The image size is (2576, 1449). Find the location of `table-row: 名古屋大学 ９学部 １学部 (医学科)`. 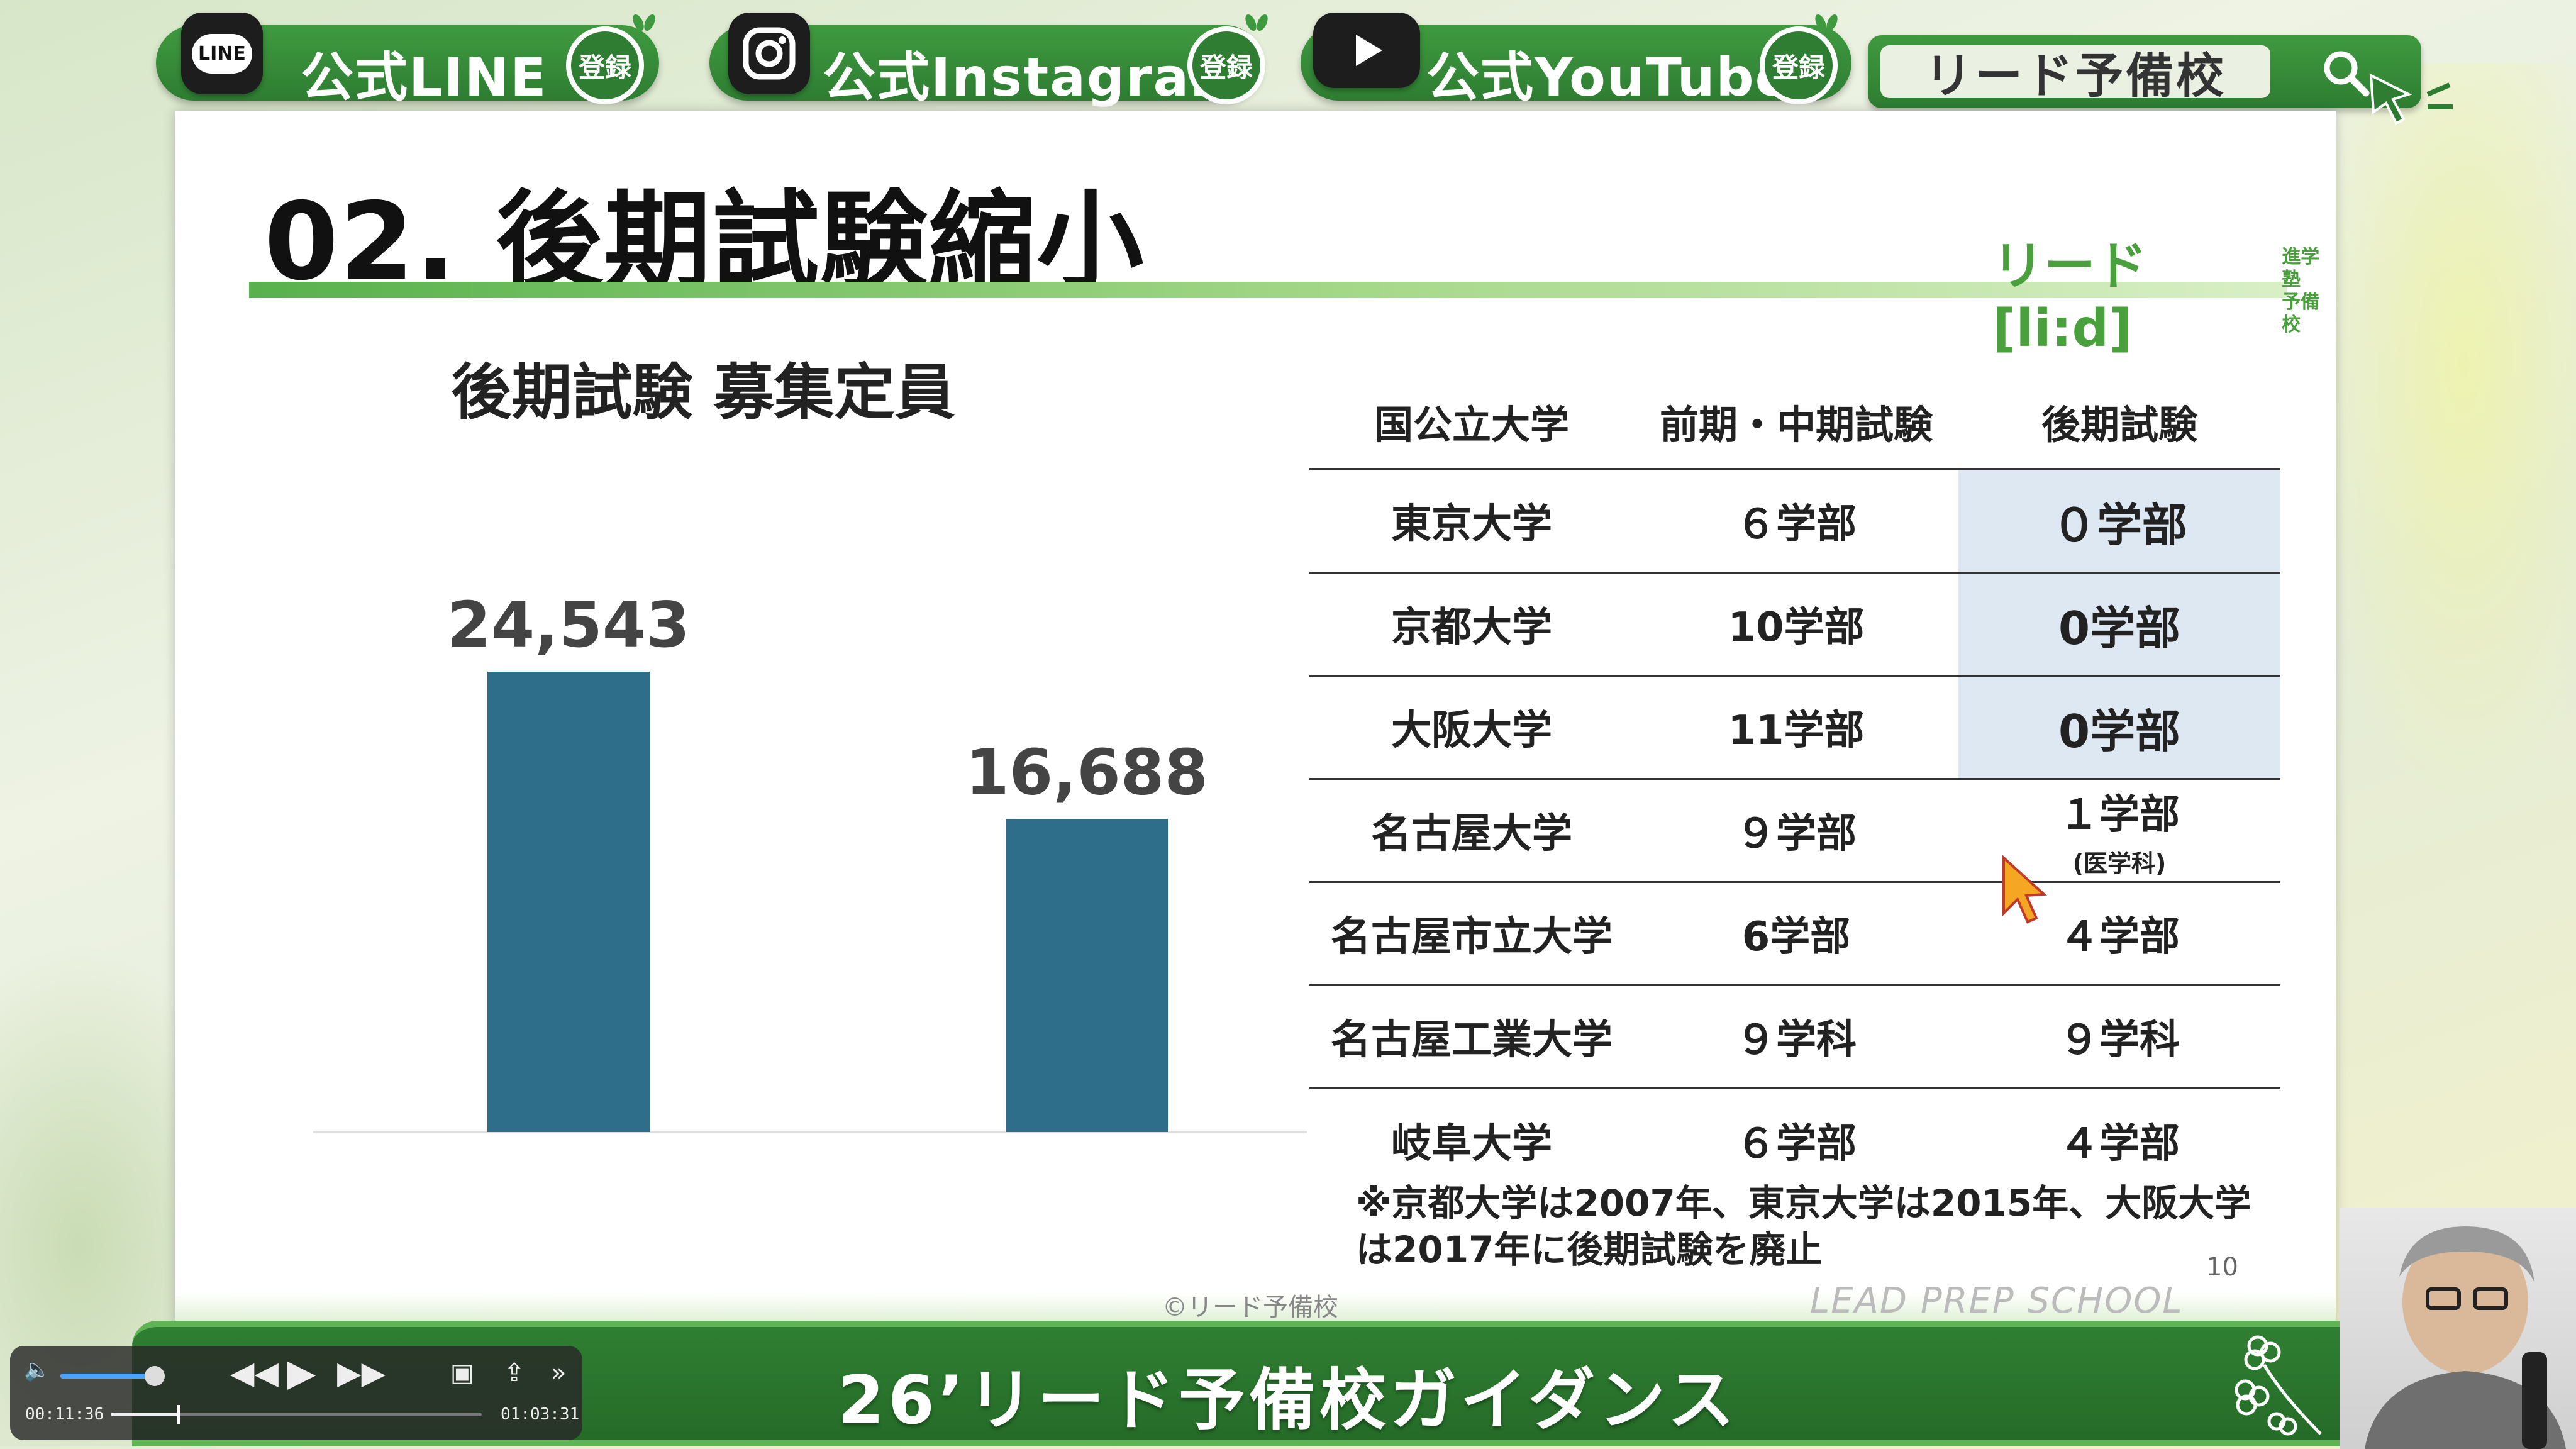

table-row: 名古屋大学 ９学部 １学部 (医学科) is located at coordinates (1794, 831).